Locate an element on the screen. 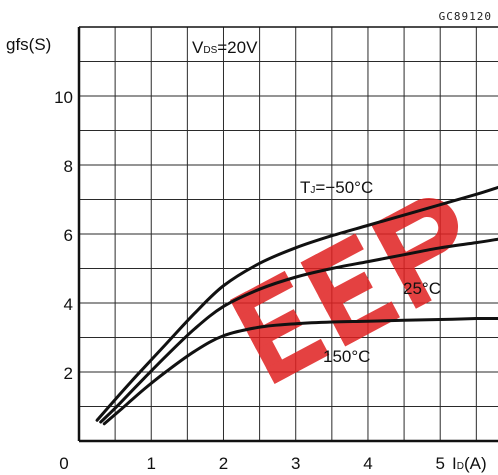 This screenshot has height=475, width=498. watermark-e1-bottom is located at coordinates (298, 361).